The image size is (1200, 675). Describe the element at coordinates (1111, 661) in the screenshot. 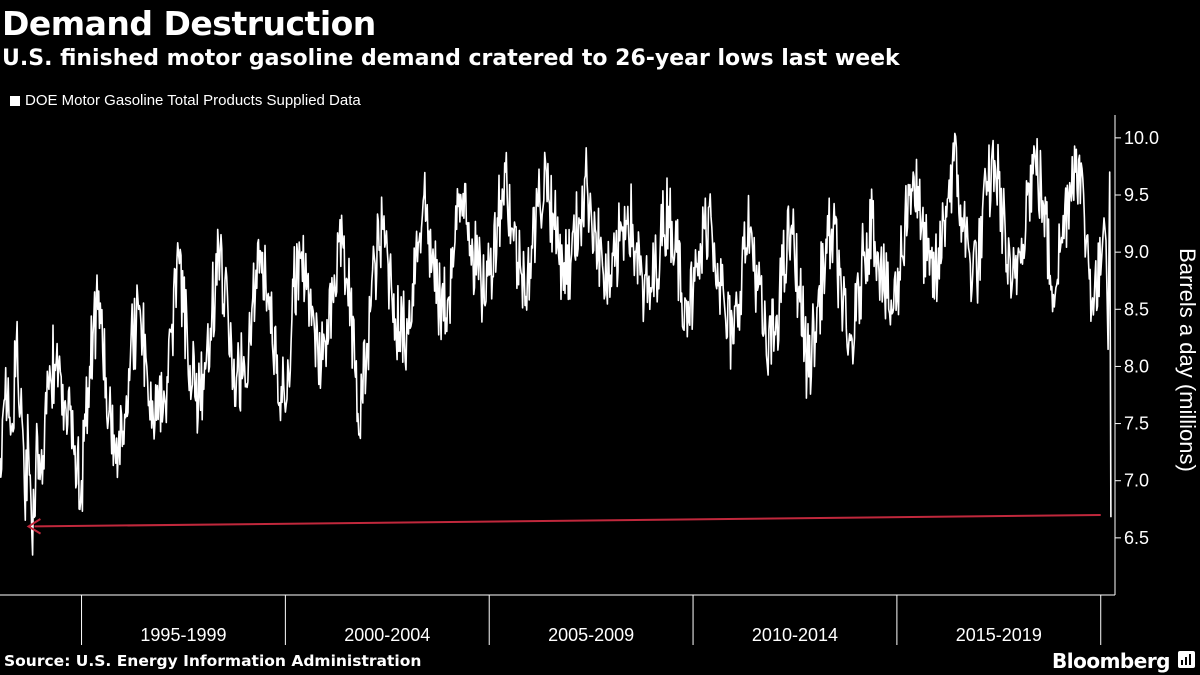

I see `brand-logo: Bloomberg` at that location.